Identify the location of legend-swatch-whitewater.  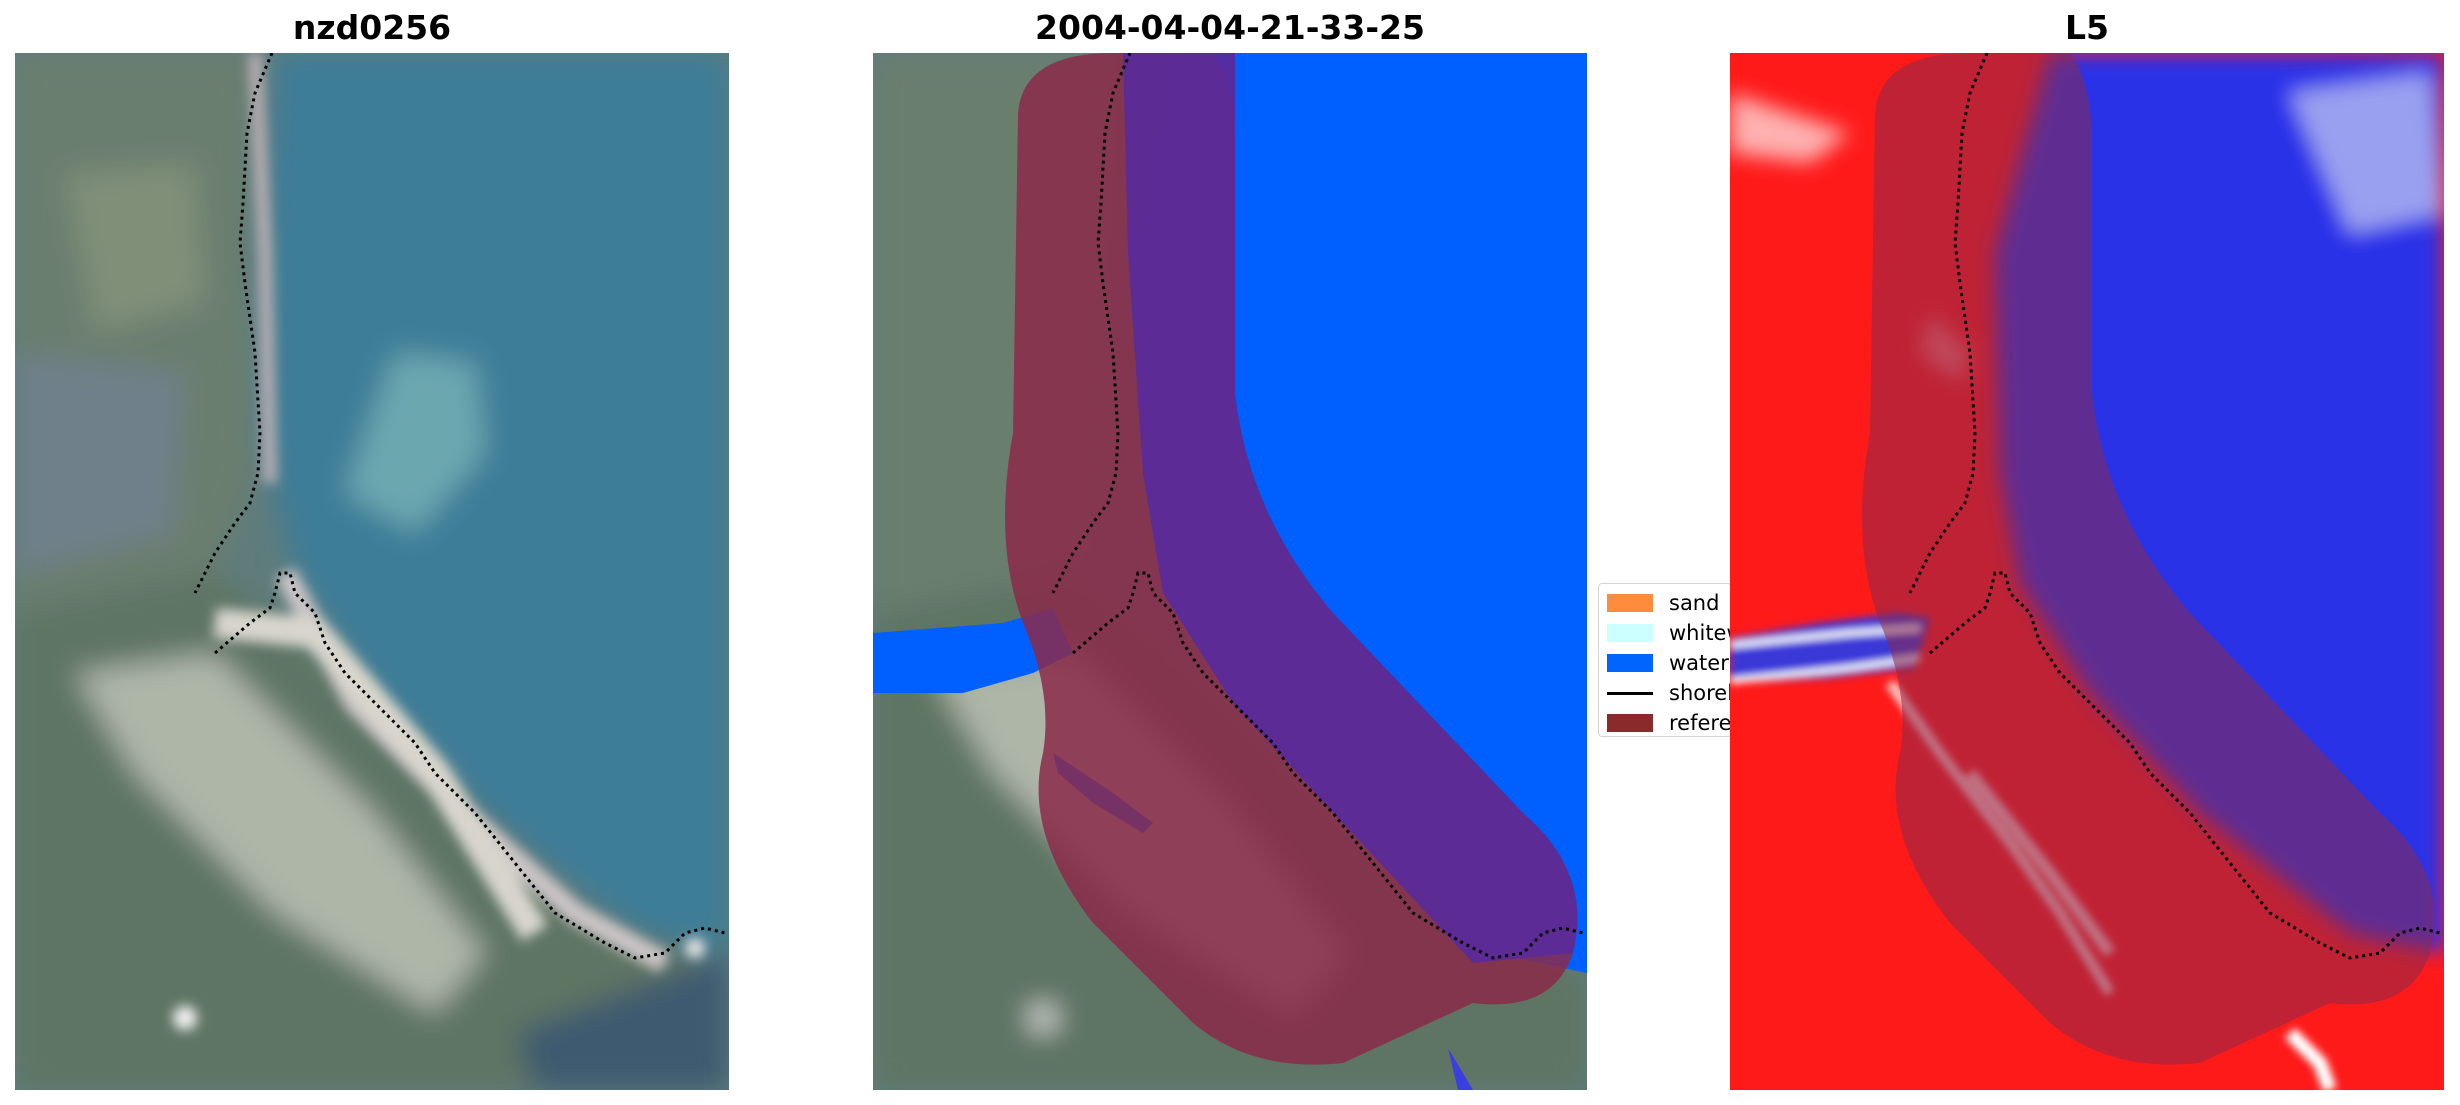
(1630, 633).